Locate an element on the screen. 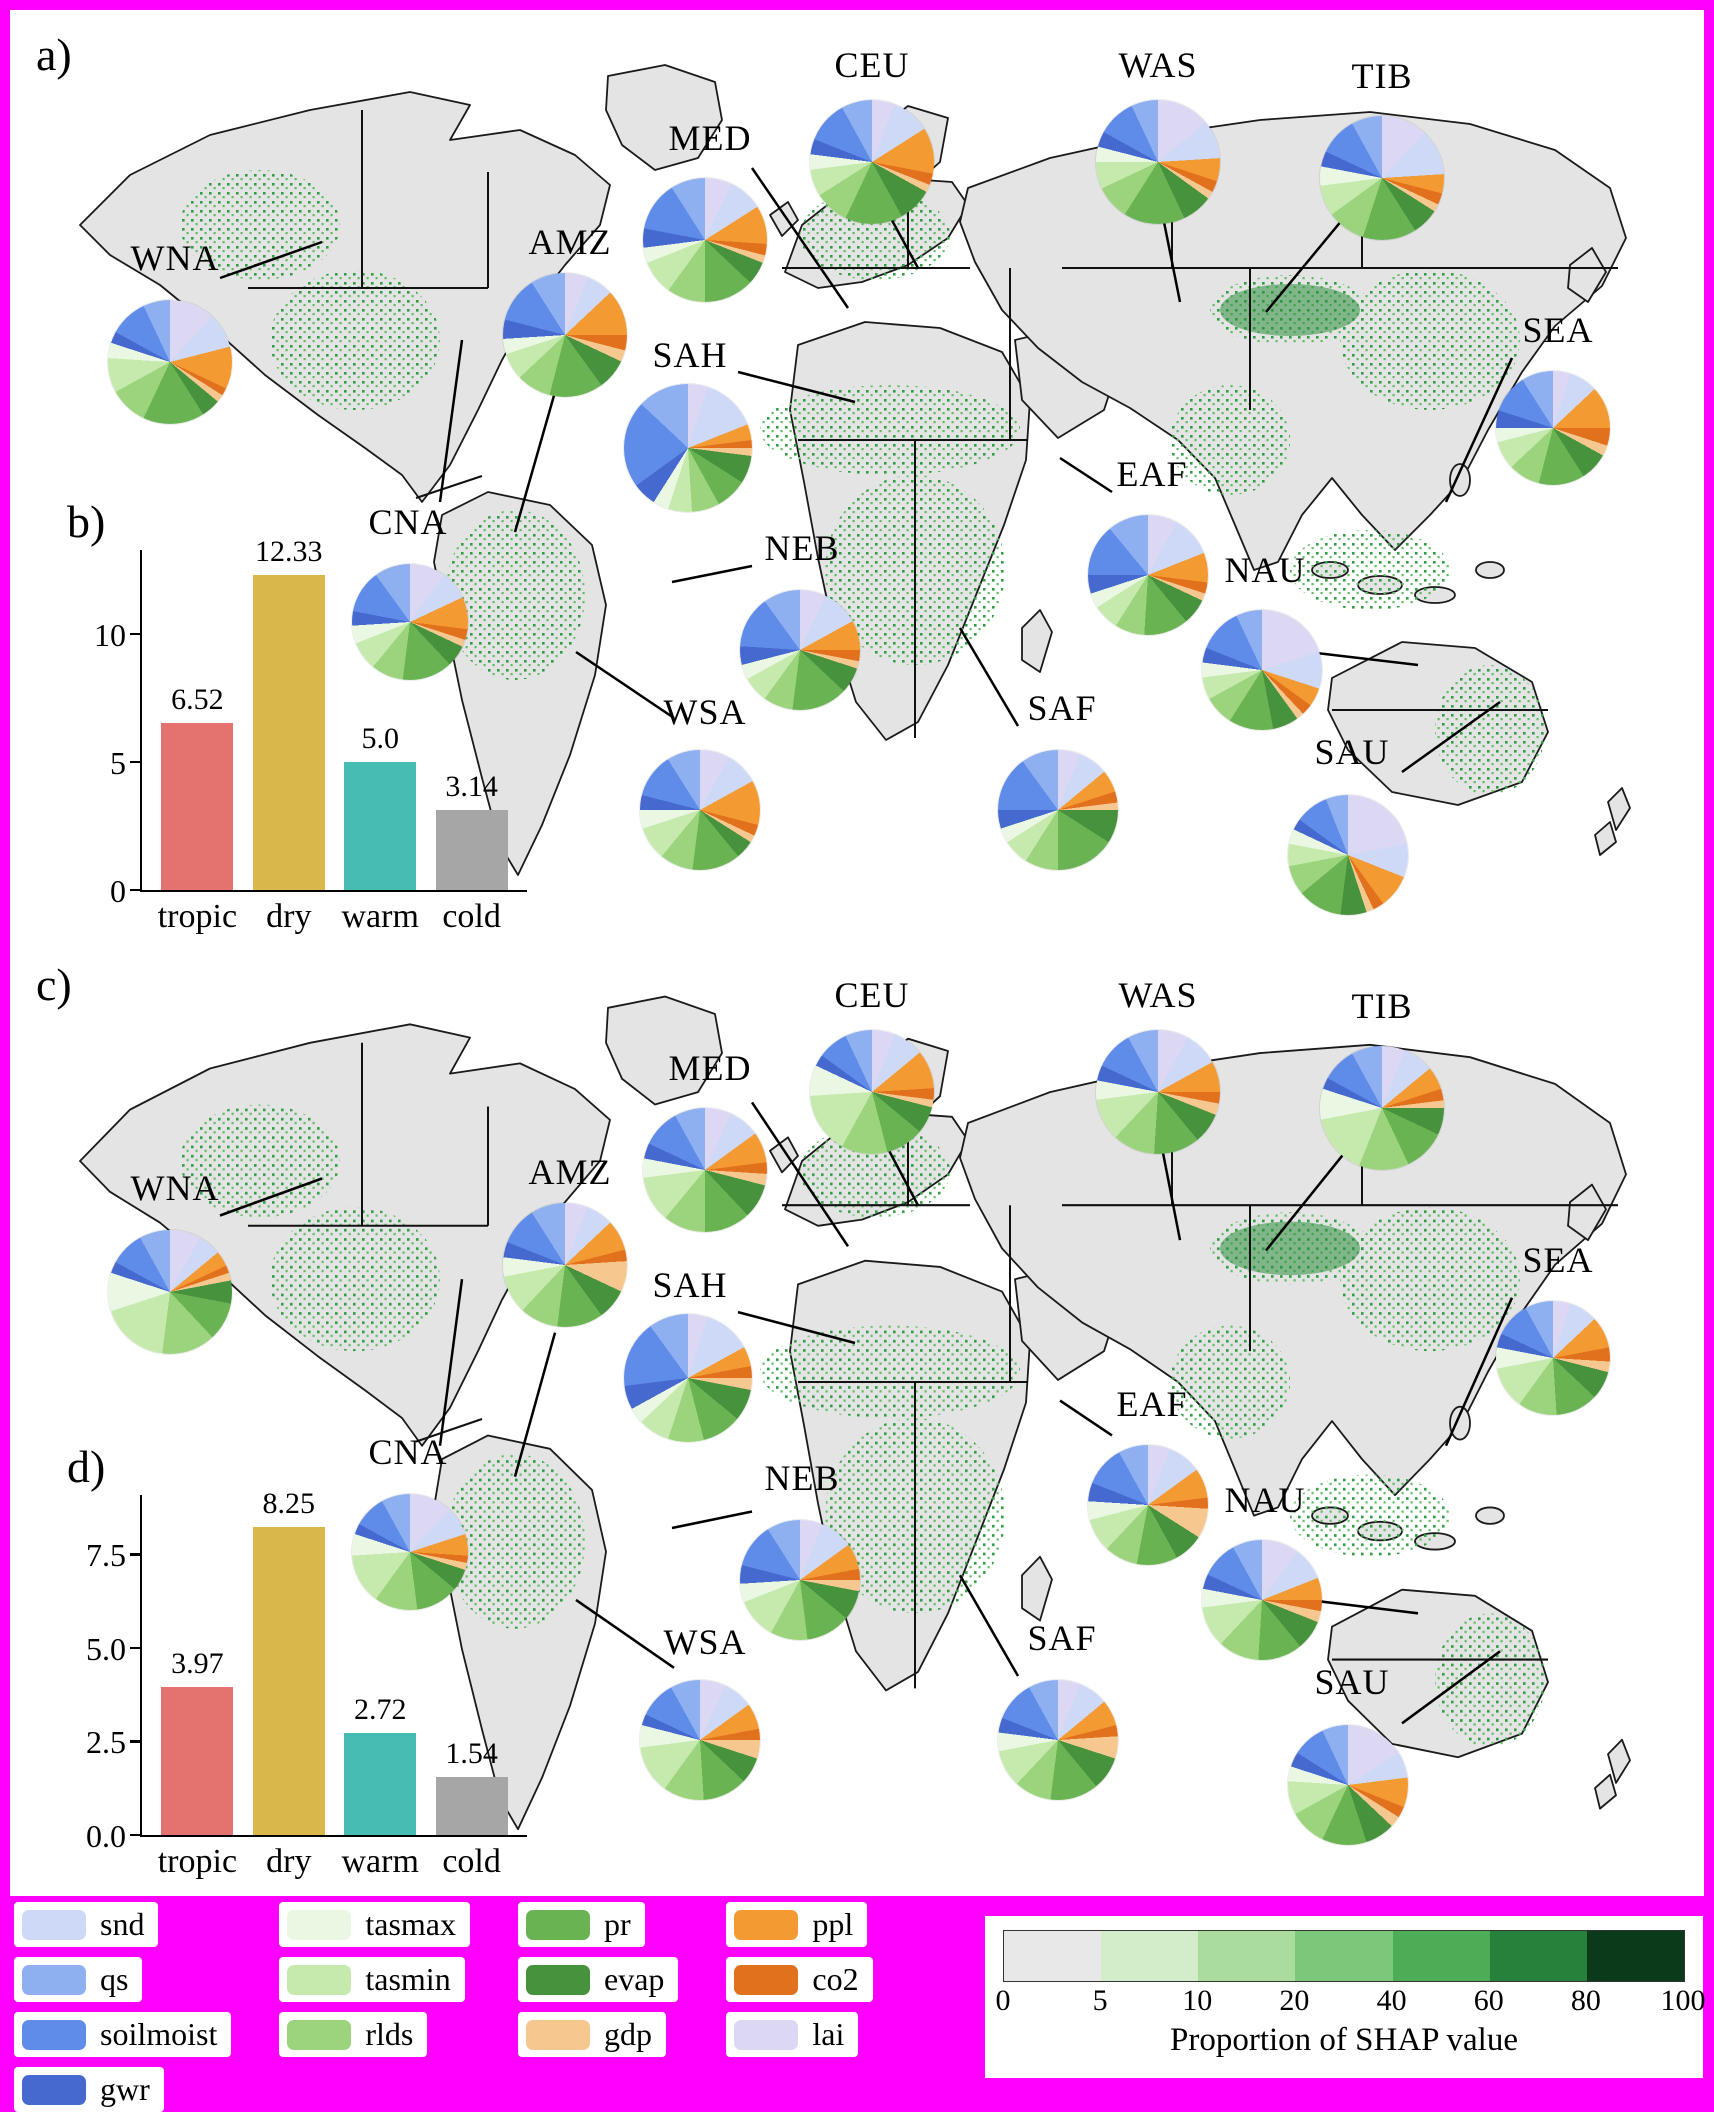  bar-value-label: 8.25 is located at coordinates (289, 1503).